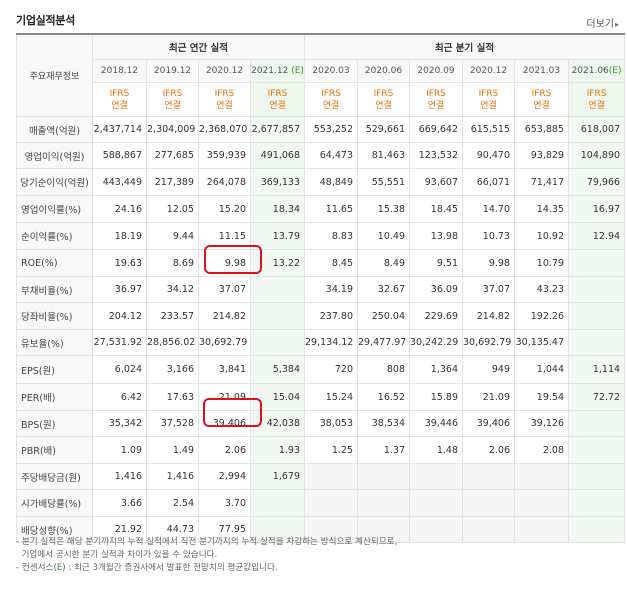 The width and height of the screenshot is (627, 594). Describe the element at coordinates (331, 423) in the screenshot. I see `table-cell: 38,053` at that location.